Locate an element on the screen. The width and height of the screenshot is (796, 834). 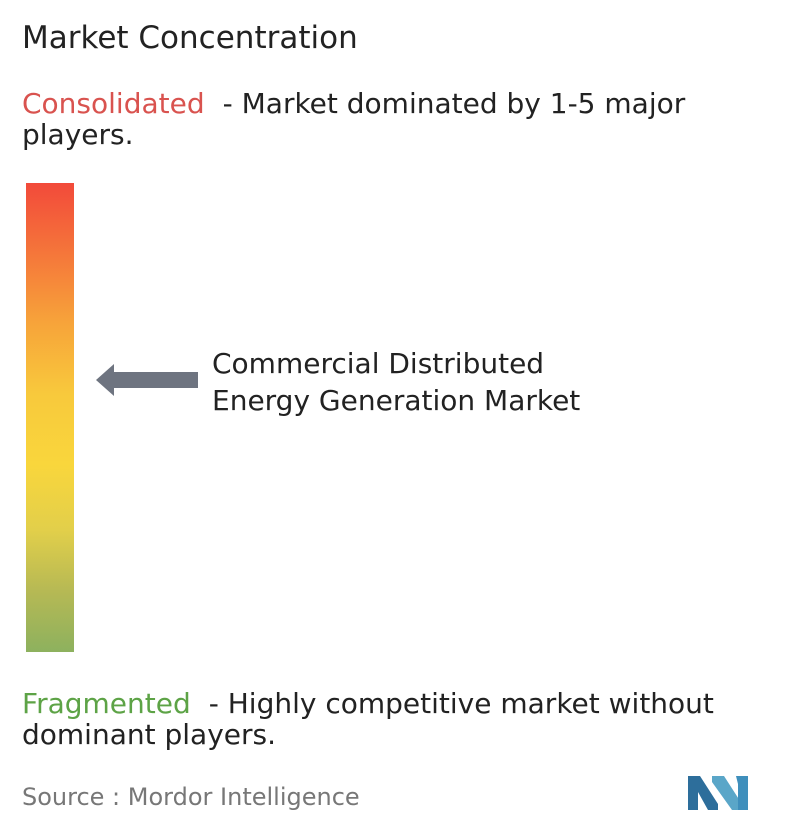
consolidated-term: Consolidated is located at coordinates (113, 103).